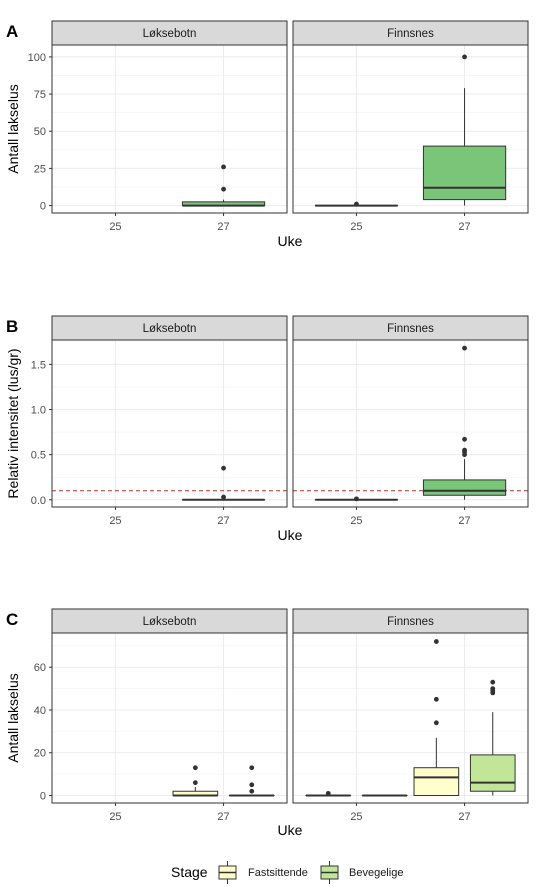  What do you see at coordinates (12, 619) in the screenshot?
I see `panel-tag: C` at bounding box center [12, 619].